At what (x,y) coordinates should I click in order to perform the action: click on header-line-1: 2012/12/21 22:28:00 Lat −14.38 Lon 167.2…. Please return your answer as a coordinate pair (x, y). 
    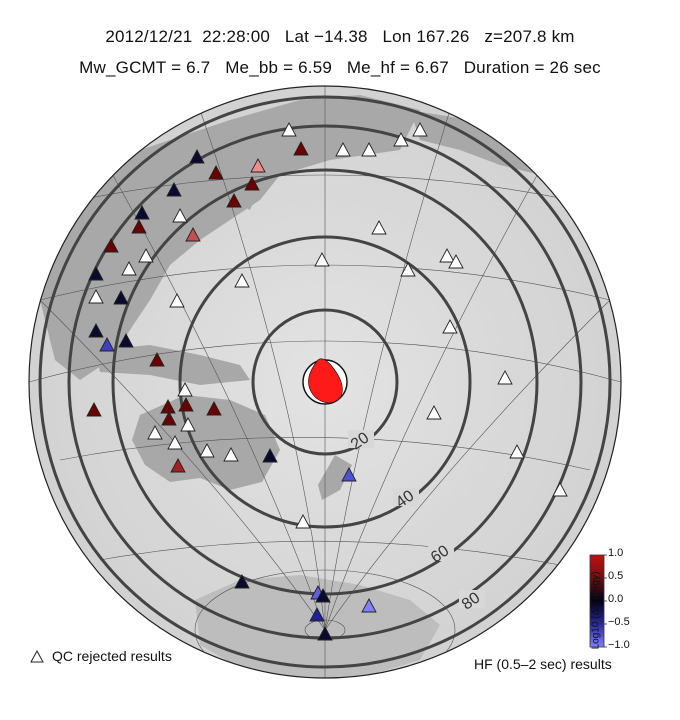
    Looking at the image, I should click on (340, 37).